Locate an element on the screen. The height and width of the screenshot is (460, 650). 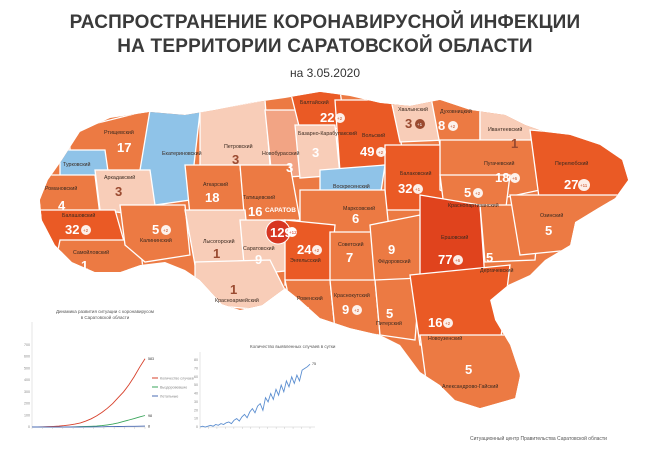
label-fyodorovsky: Фёдоровский is located at coordinates (394, 261).